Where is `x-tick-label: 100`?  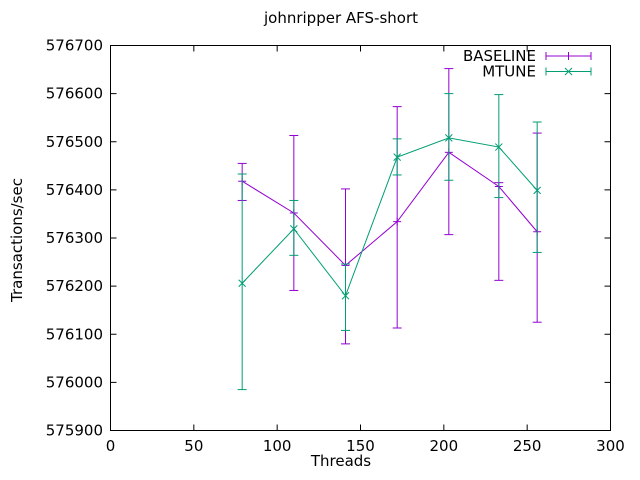 x-tick-label: 100 is located at coordinates (277, 446).